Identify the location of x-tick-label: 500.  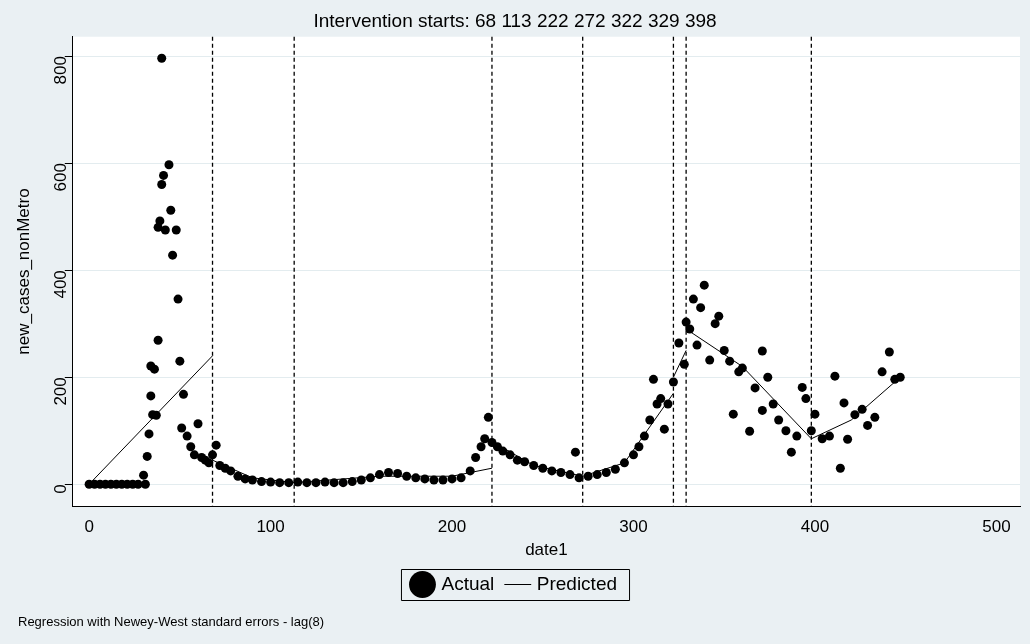
(996, 527).